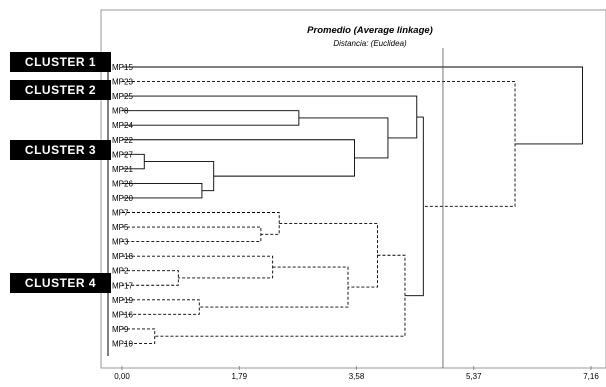 Image resolution: width=606 pixels, height=387 pixels. Describe the element at coordinates (591, 376) in the screenshot. I see `x-tick-label-4: 7,16` at that location.